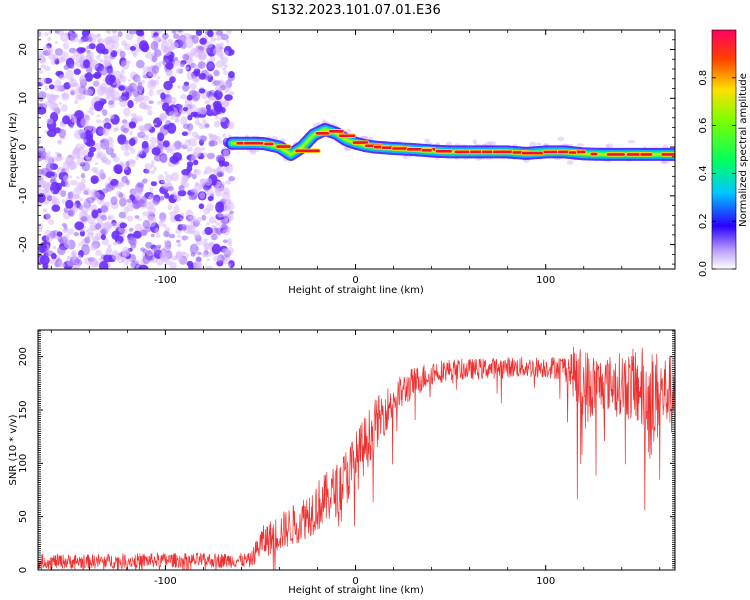 This screenshot has width=750, height=600. What do you see at coordinates (165, 280) in the screenshot?
I see `spectrogram-x-tick-label: -100` at bounding box center [165, 280].